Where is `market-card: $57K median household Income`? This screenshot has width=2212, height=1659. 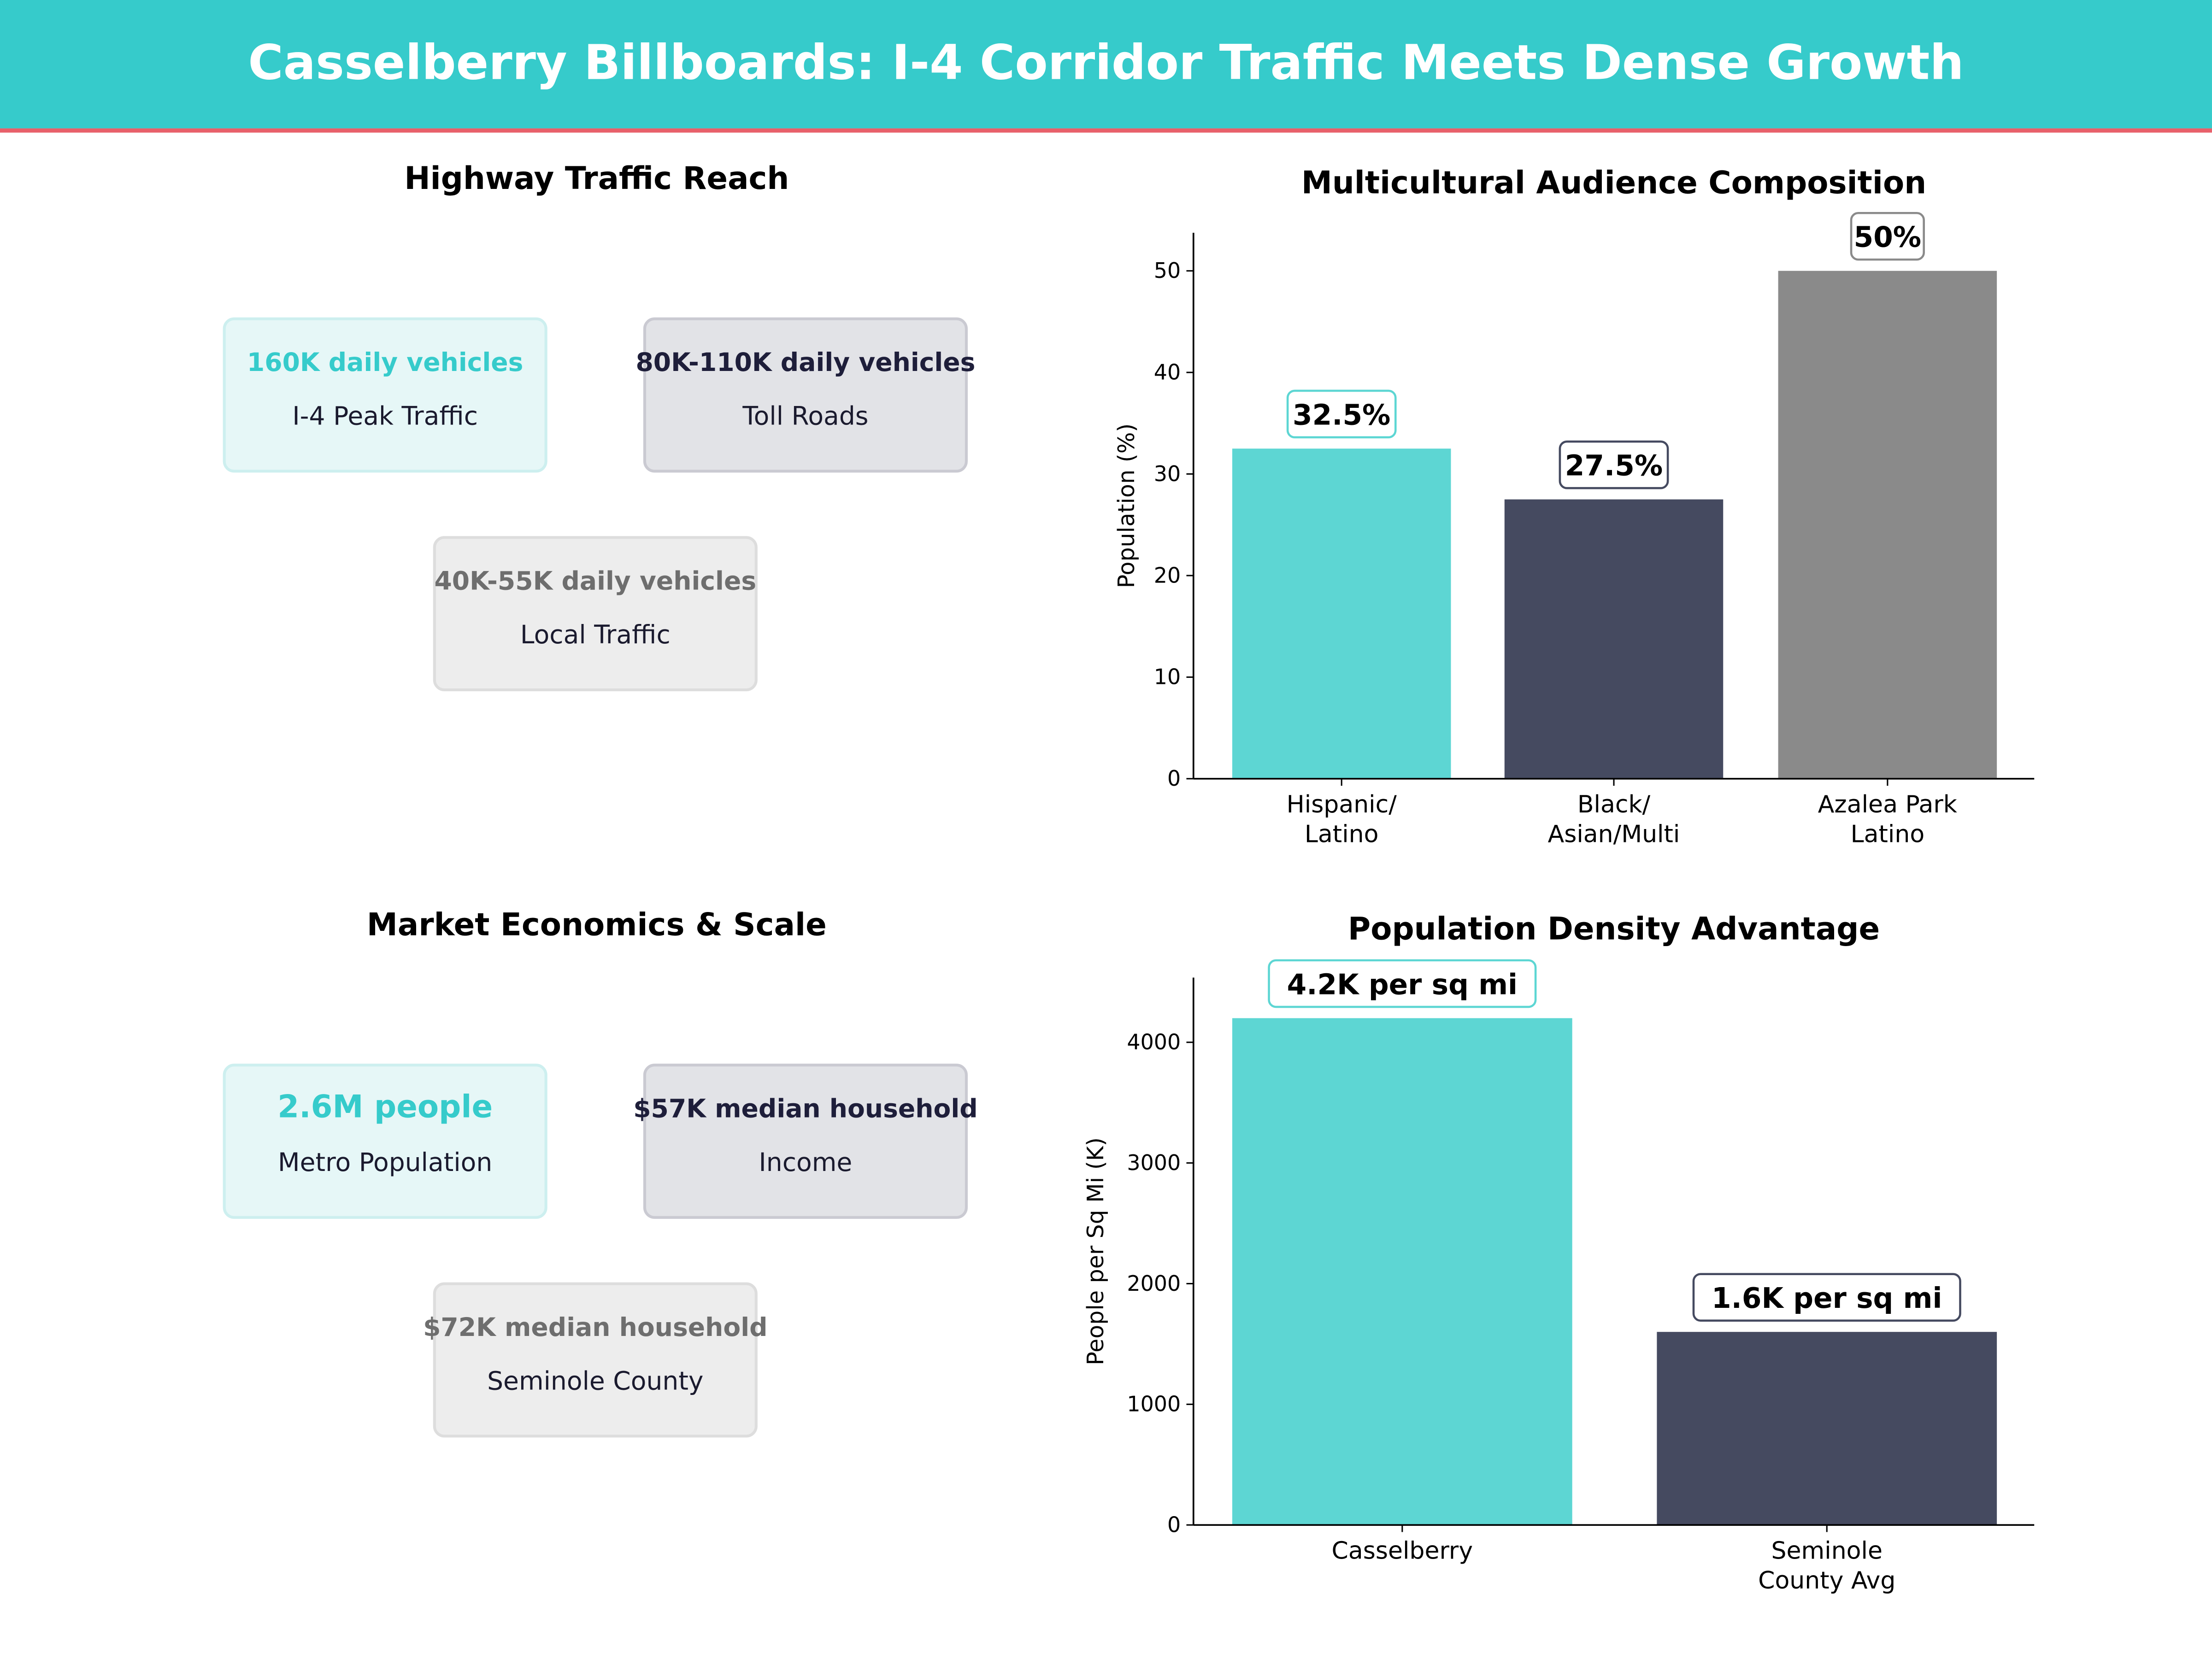 market-card: $57K median household Income is located at coordinates (805, 1141).